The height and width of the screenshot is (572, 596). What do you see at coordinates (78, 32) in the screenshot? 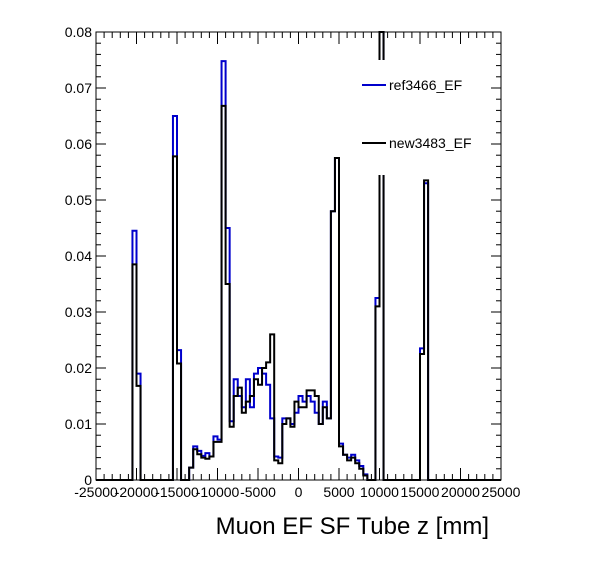
I see `y-tick-label: 0.08` at bounding box center [78, 32].